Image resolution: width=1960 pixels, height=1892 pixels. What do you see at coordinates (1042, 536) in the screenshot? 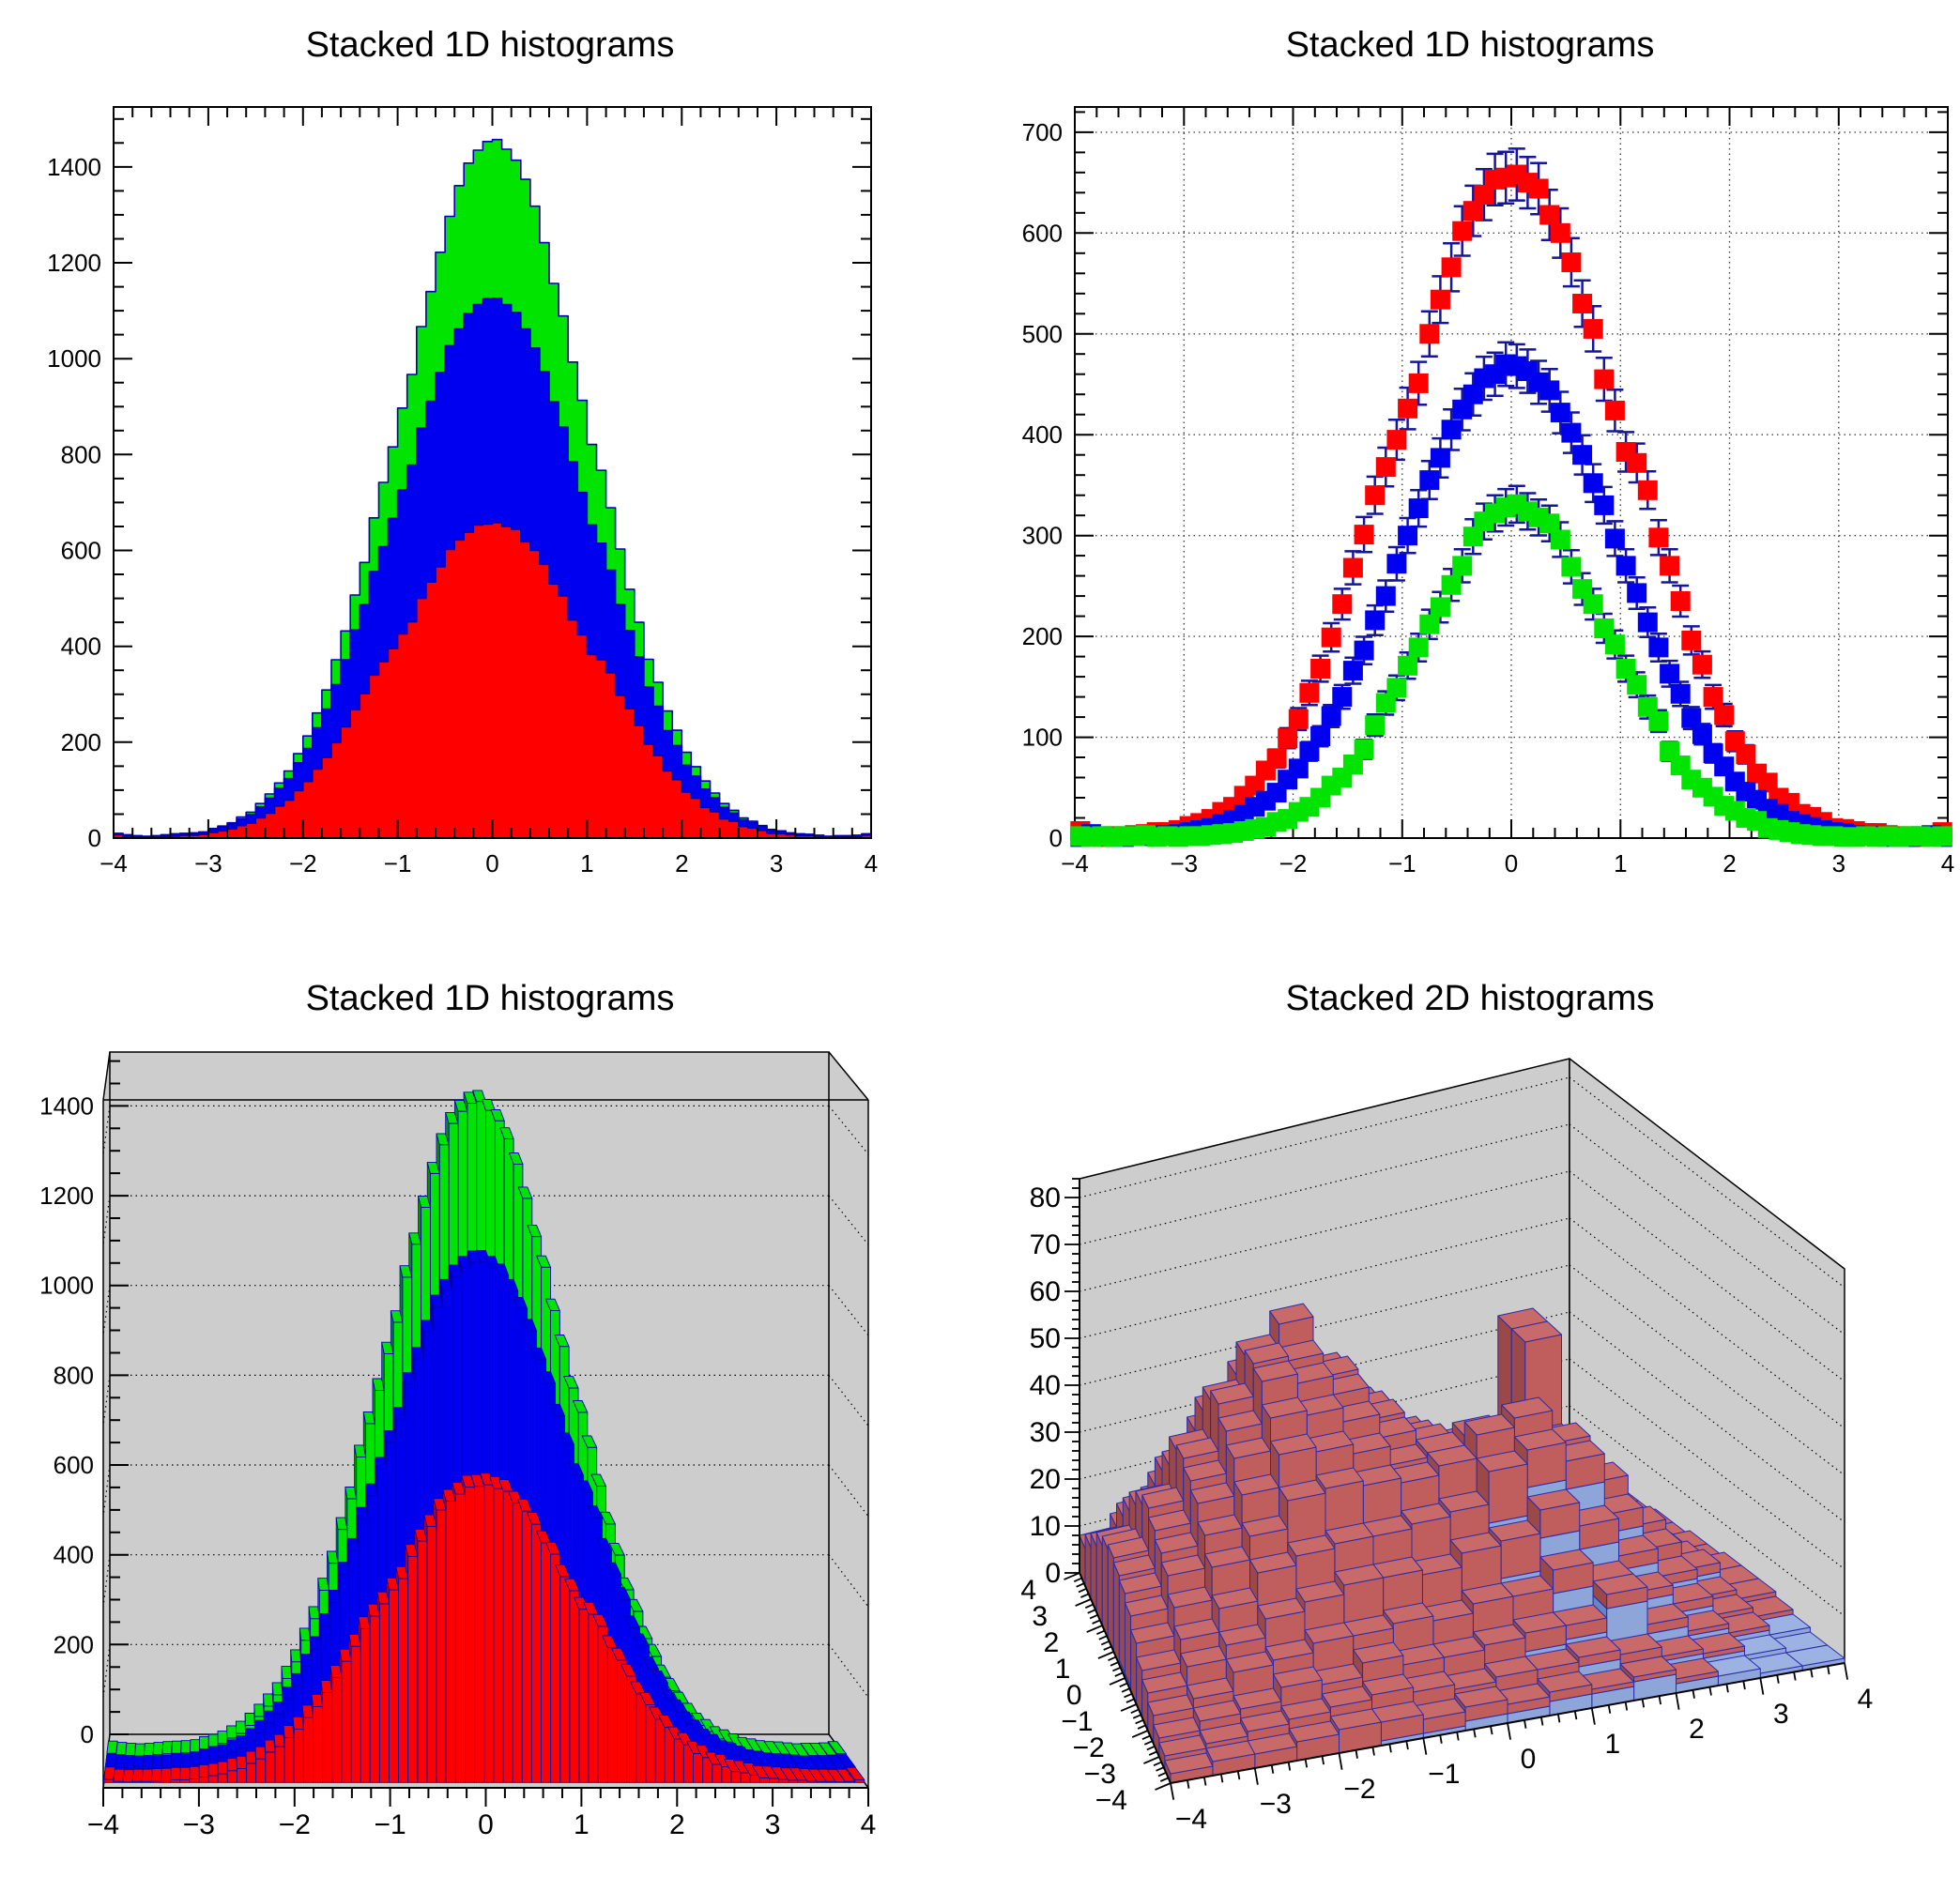
I see `svg-text: 300` at bounding box center [1042, 536].